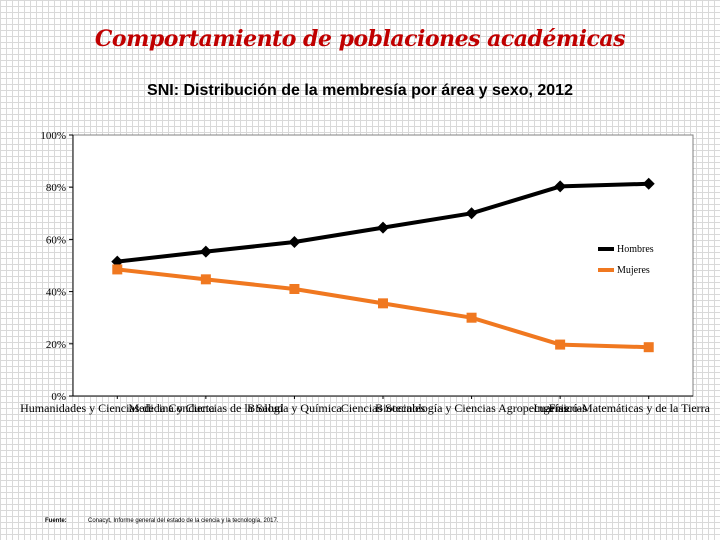 This screenshot has height=540, width=720. What do you see at coordinates (294, 408) in the screenshot?
I see `x-category-label: Biología y Química` at bounding box center [294, 408].